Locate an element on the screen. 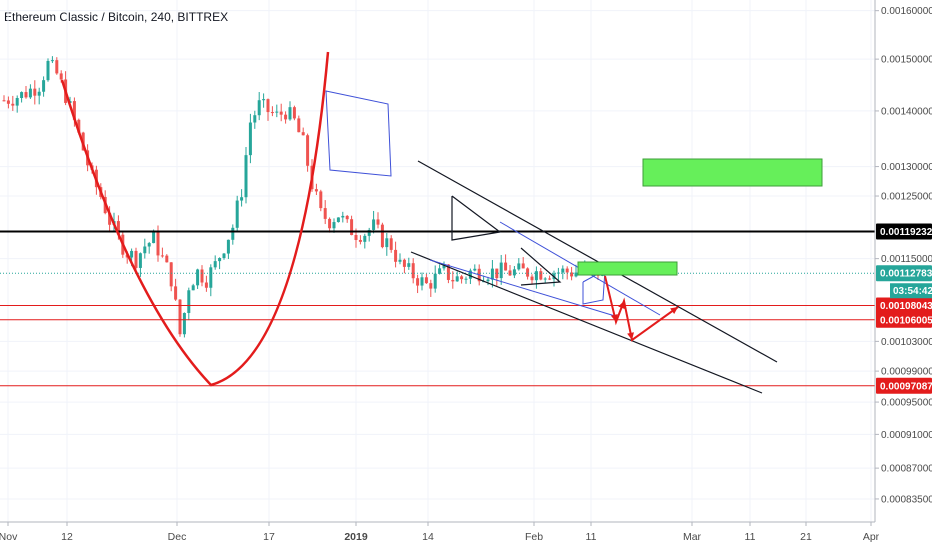 The image size is (932, 550). y-tick-label: 0.00115000 is located at coordinates (906, 259).